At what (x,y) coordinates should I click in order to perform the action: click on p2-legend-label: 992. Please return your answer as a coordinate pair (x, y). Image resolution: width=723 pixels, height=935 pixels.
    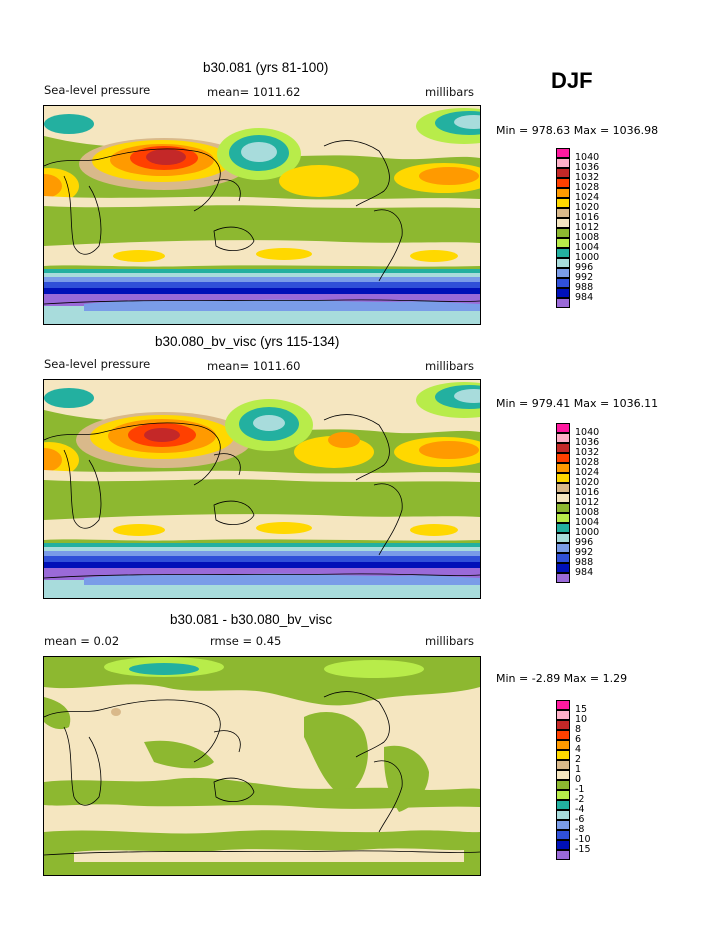
    Looking at the image, I should click on (584, 552).